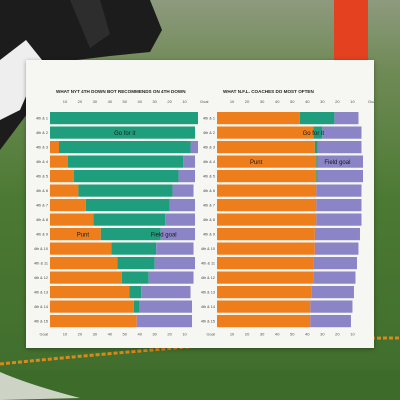  Describe the element at coordinates (208, 307) in the screenshot. I see `chart2-row-label: 4th & 14` at that location.